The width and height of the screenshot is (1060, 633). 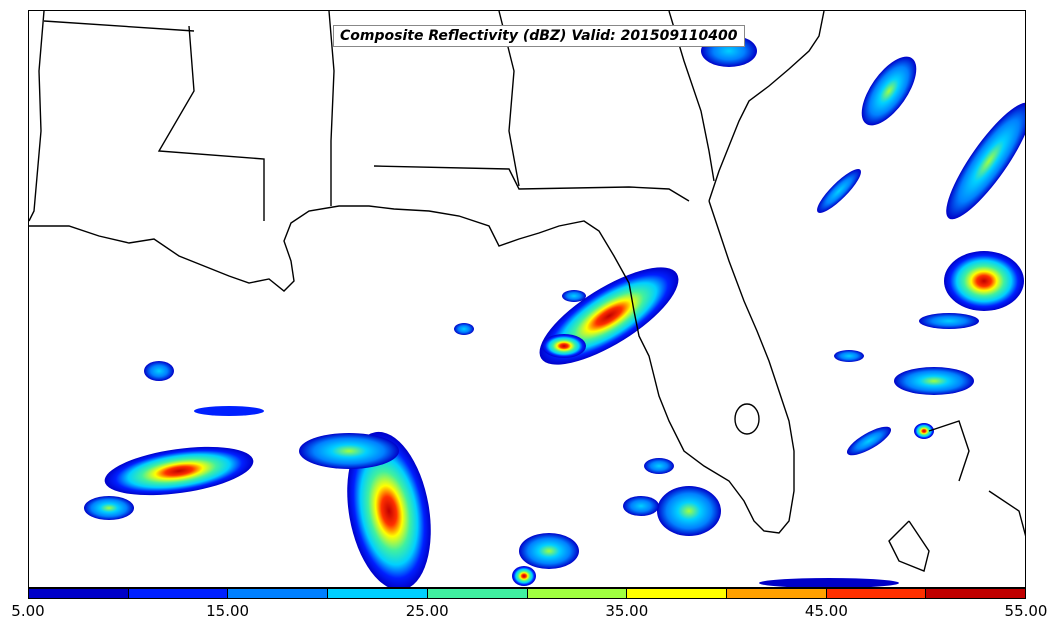 What do you see at coordinates (766, 106) in the screenshot?
I see `atlantic-coastline` at bounding box center [766, 106].